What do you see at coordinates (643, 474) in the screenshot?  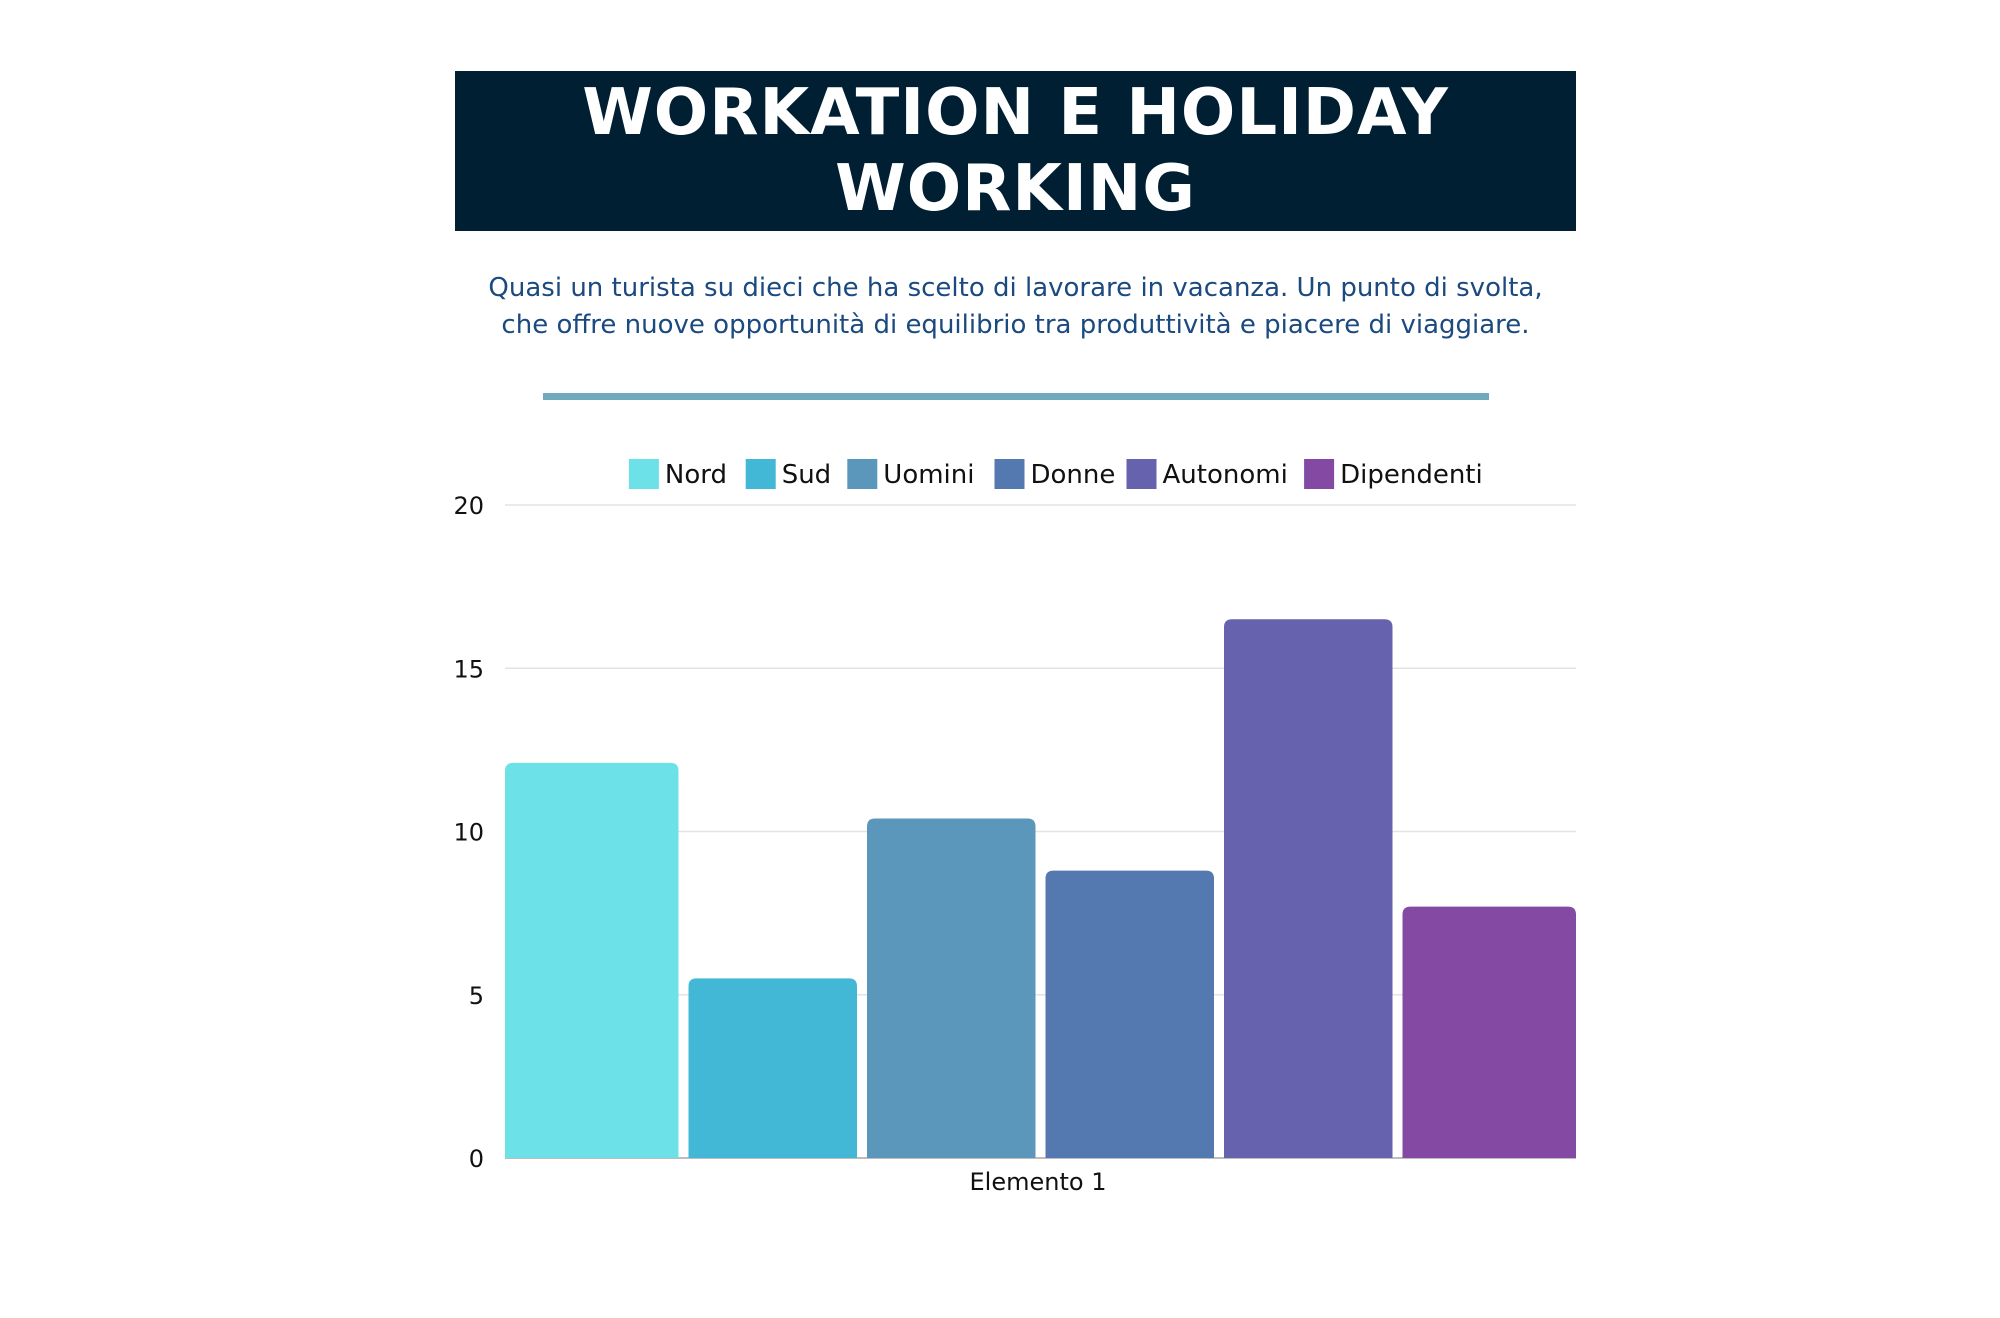 I see `legend-swatch-nord` at bounding box center [643, 474].